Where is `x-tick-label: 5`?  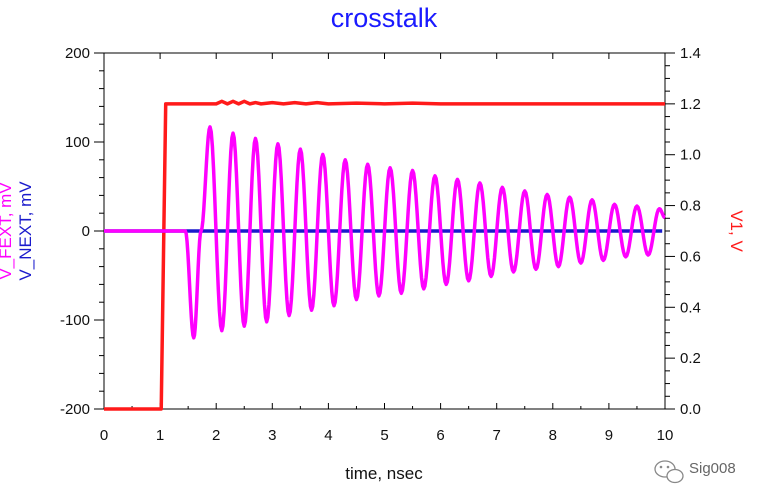 x-tick-label: 5 is located at coordinates (384, 435).